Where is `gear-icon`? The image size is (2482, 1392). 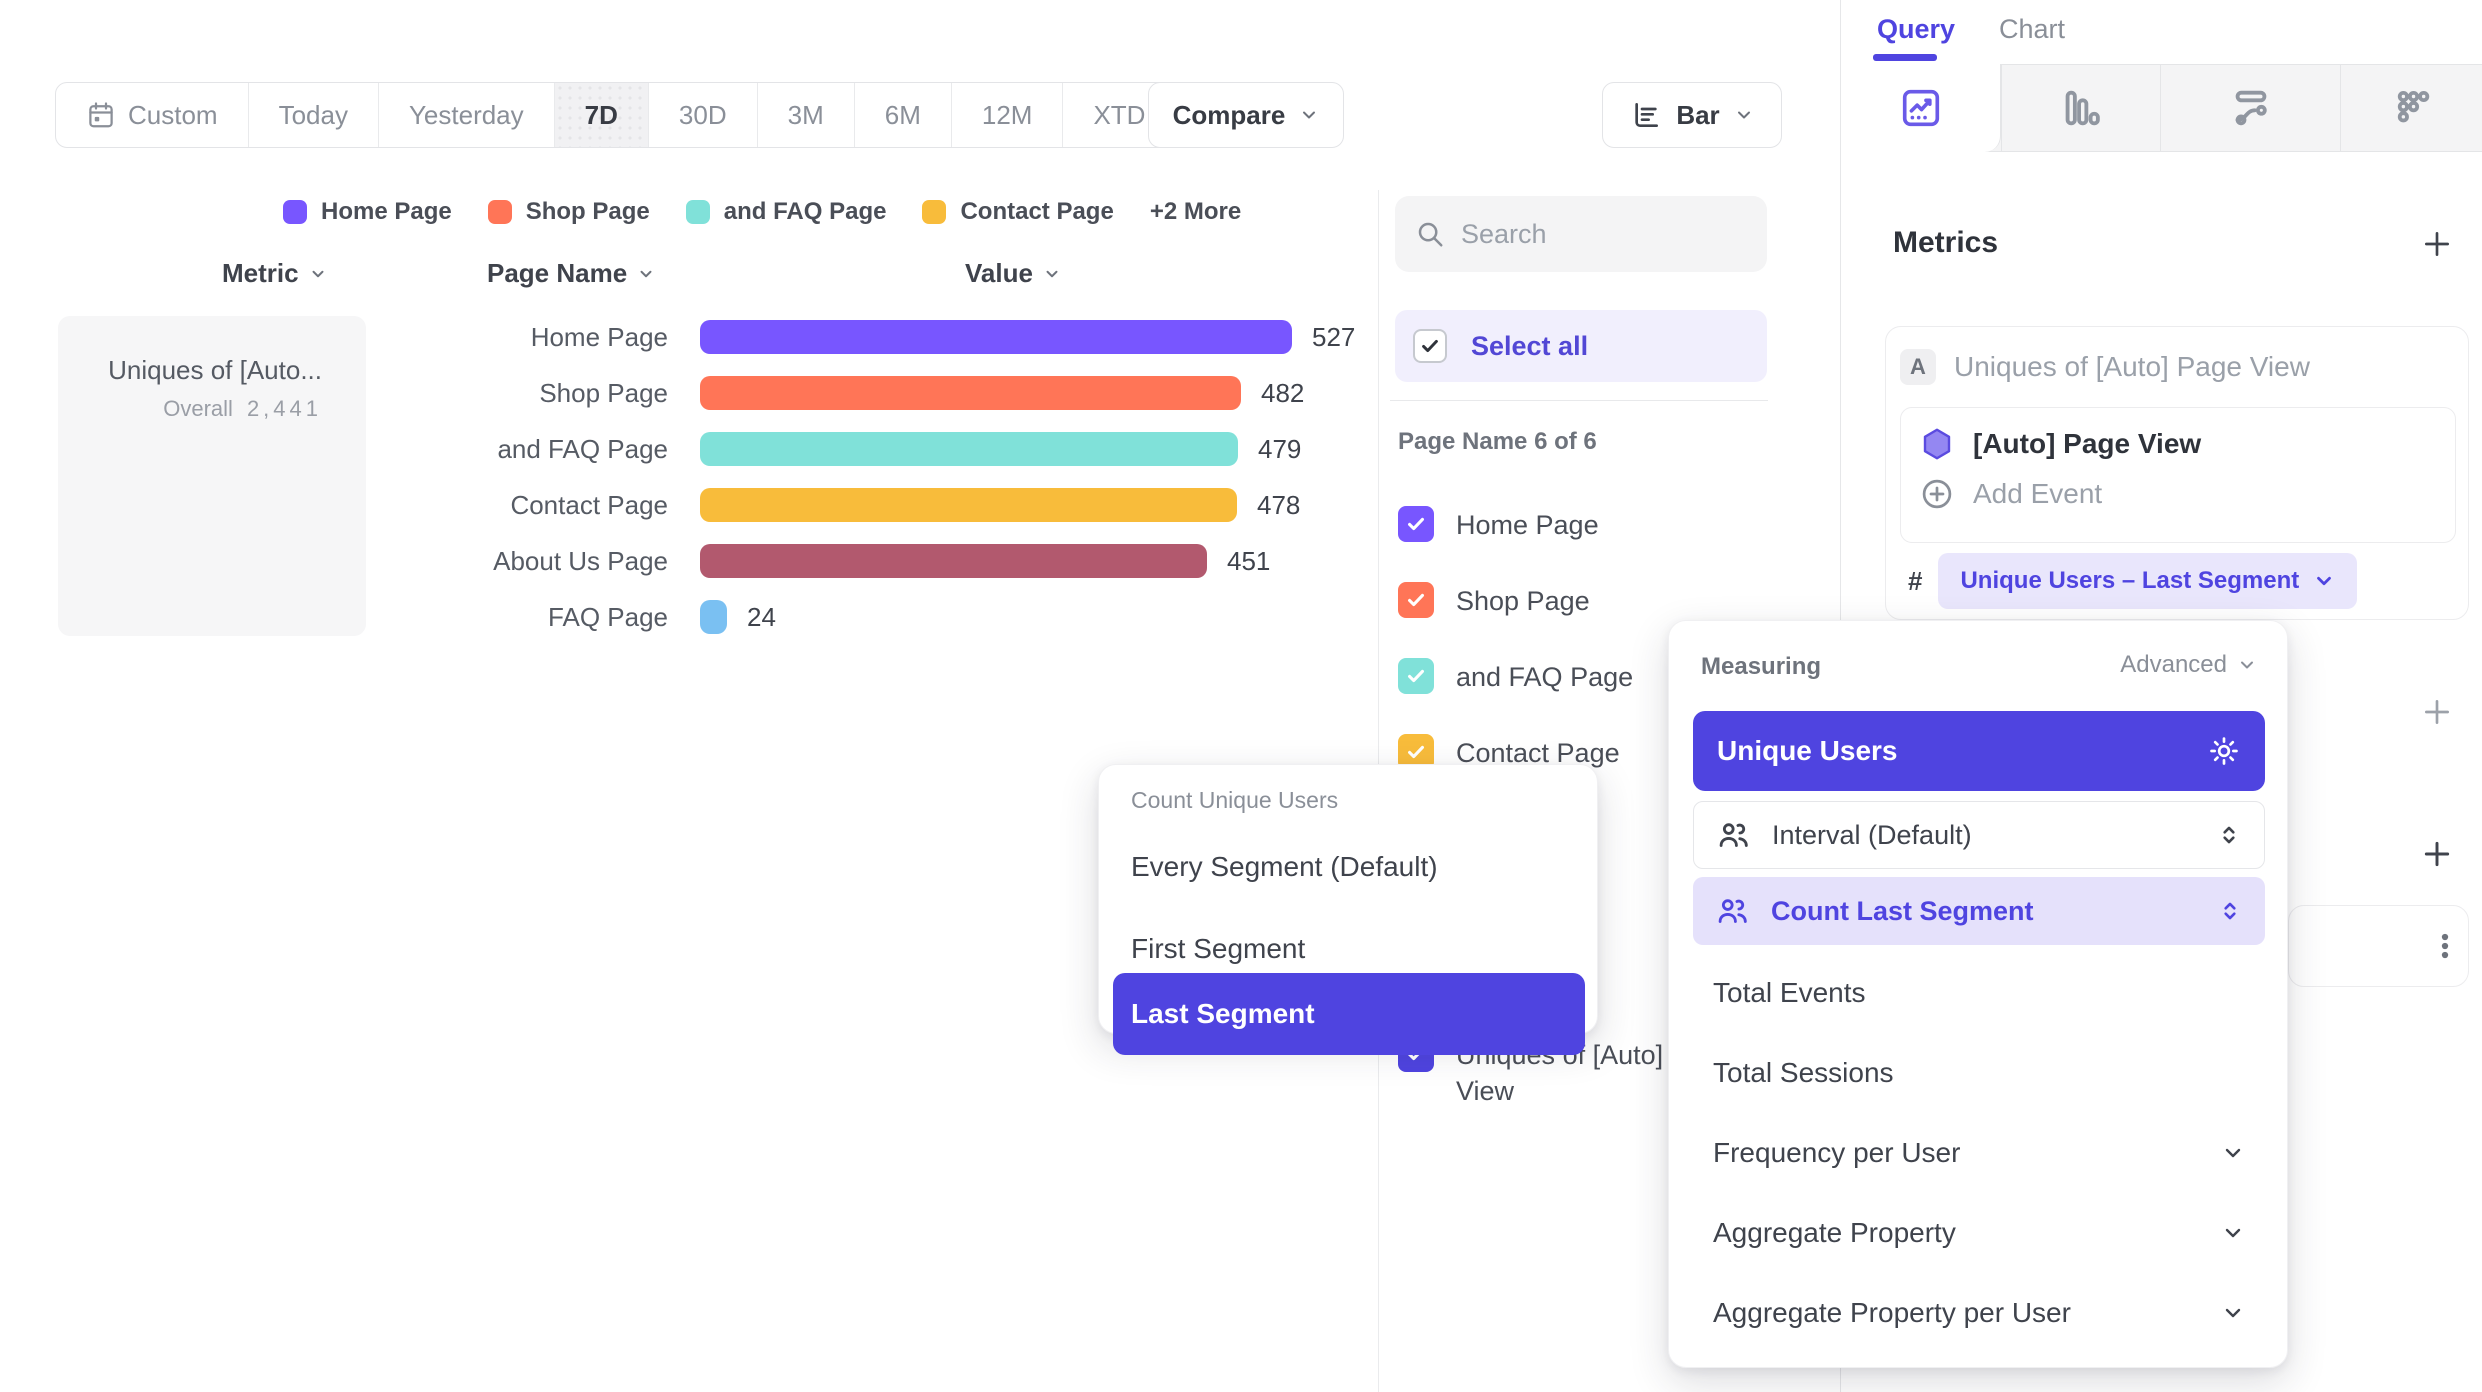
gear-icon is located at coordinates (2224, 751).